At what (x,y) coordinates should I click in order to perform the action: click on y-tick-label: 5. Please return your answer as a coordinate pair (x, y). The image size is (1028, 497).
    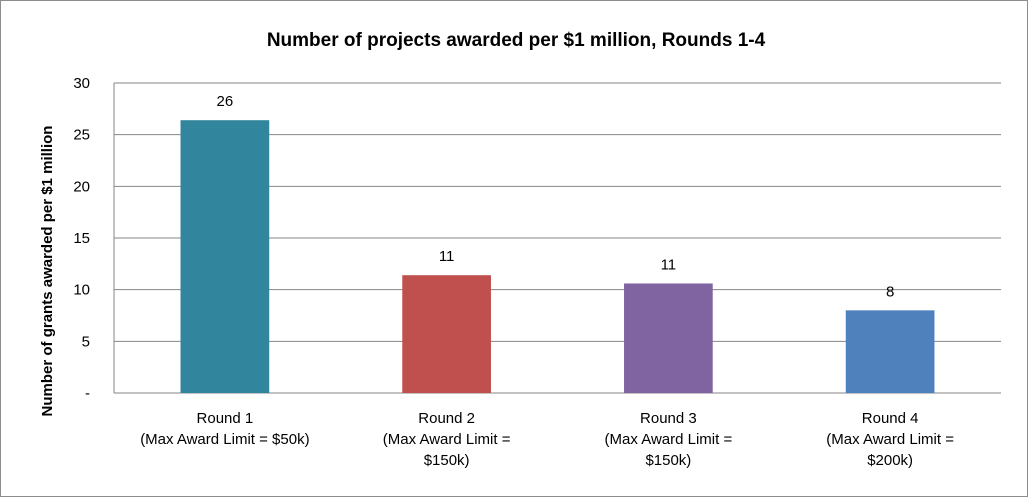
    Looking at the image, I should click on (86, 341).